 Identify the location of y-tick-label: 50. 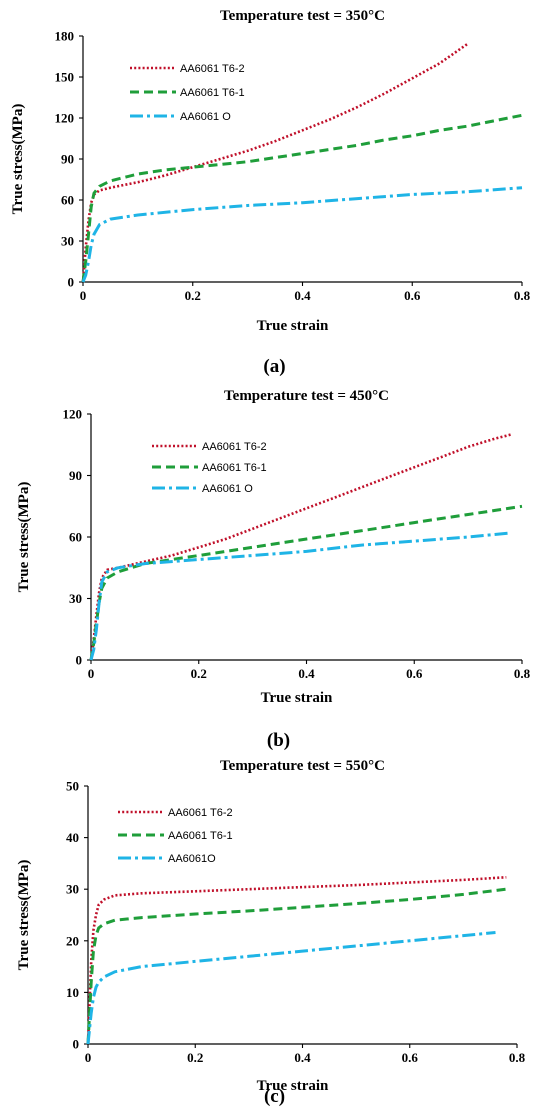
(72, 786).